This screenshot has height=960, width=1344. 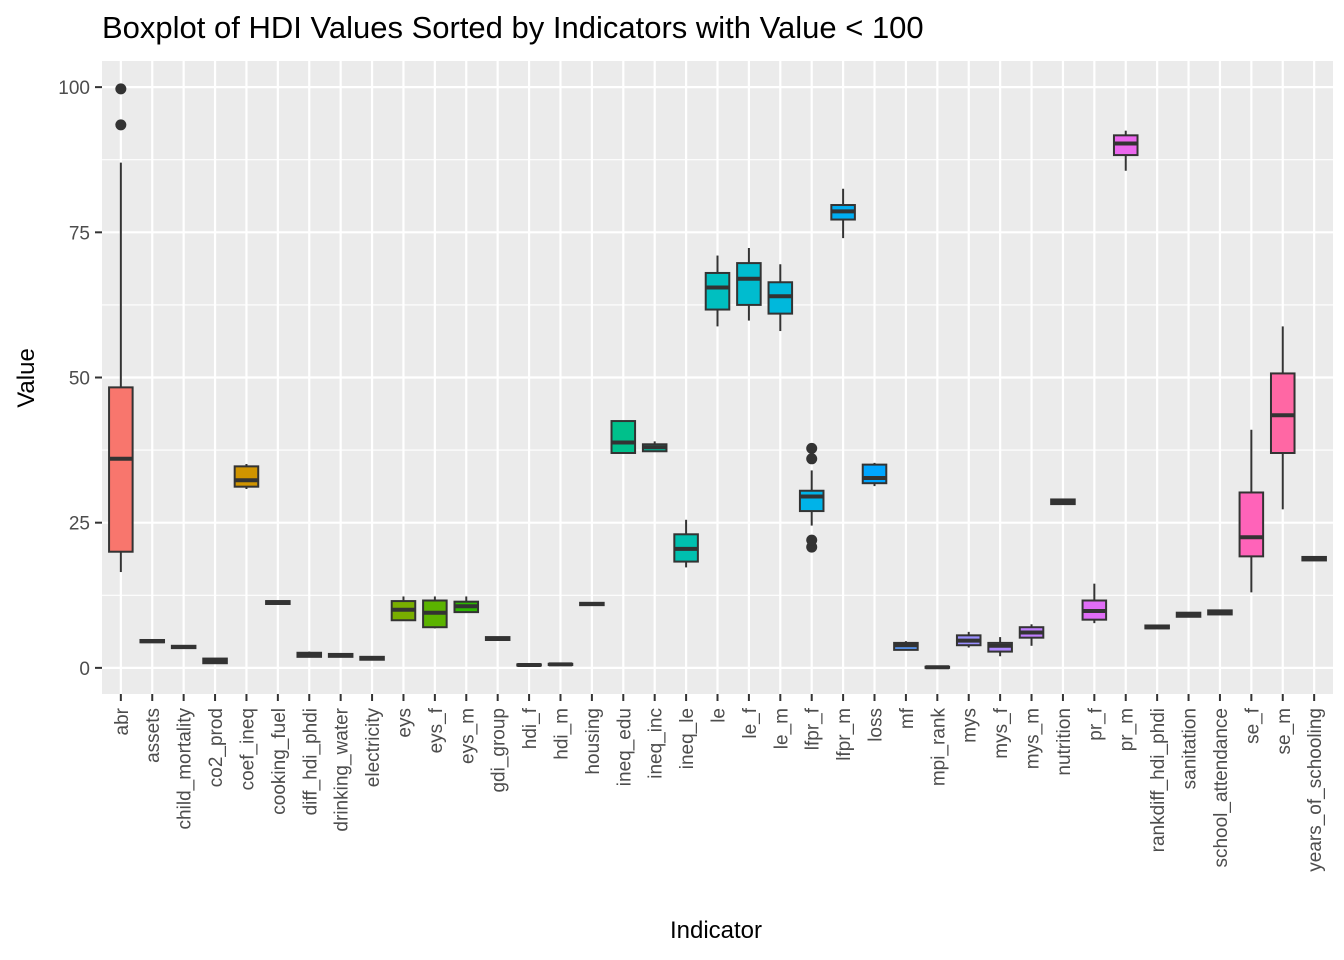 What do you see at coordinates (654, 447) in the screenshot?
I see `box-ineq_inc` at bounding box center [654, 447].